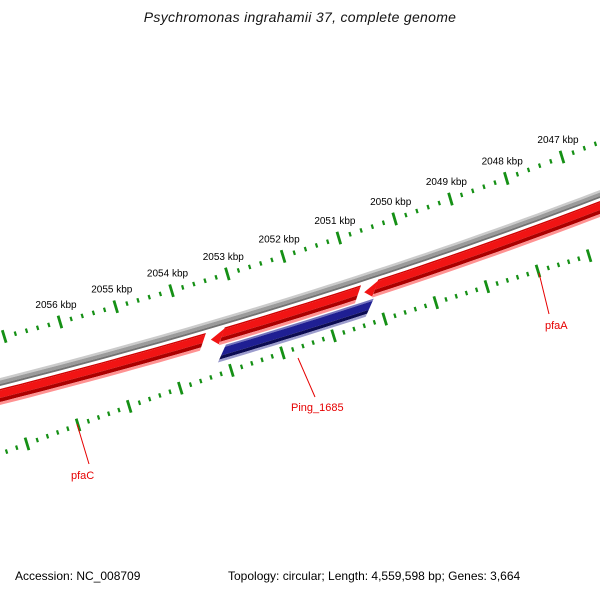 The width and height of the screenshot is (600, 600). I want to click on ruler-tick-label: 2052 kbp, so click(280, 239).